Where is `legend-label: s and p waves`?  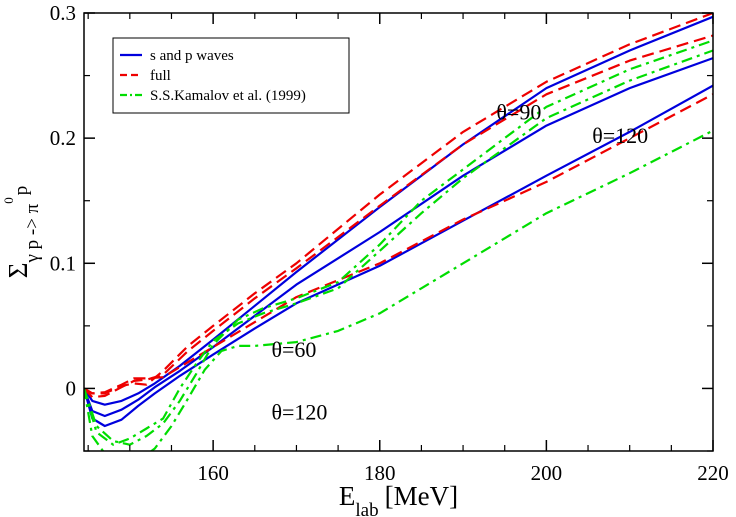
legend-label: s and p waves is located at coordinates (192, 56).